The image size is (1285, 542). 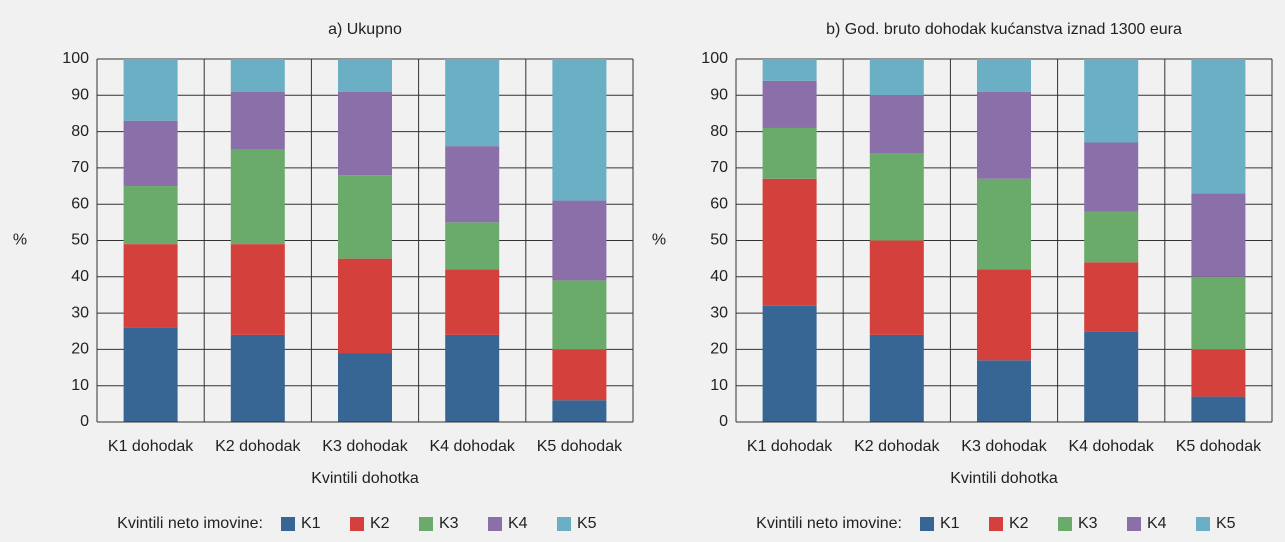 I want to click on y-tick-label: 40, so click(x=719, y=276).